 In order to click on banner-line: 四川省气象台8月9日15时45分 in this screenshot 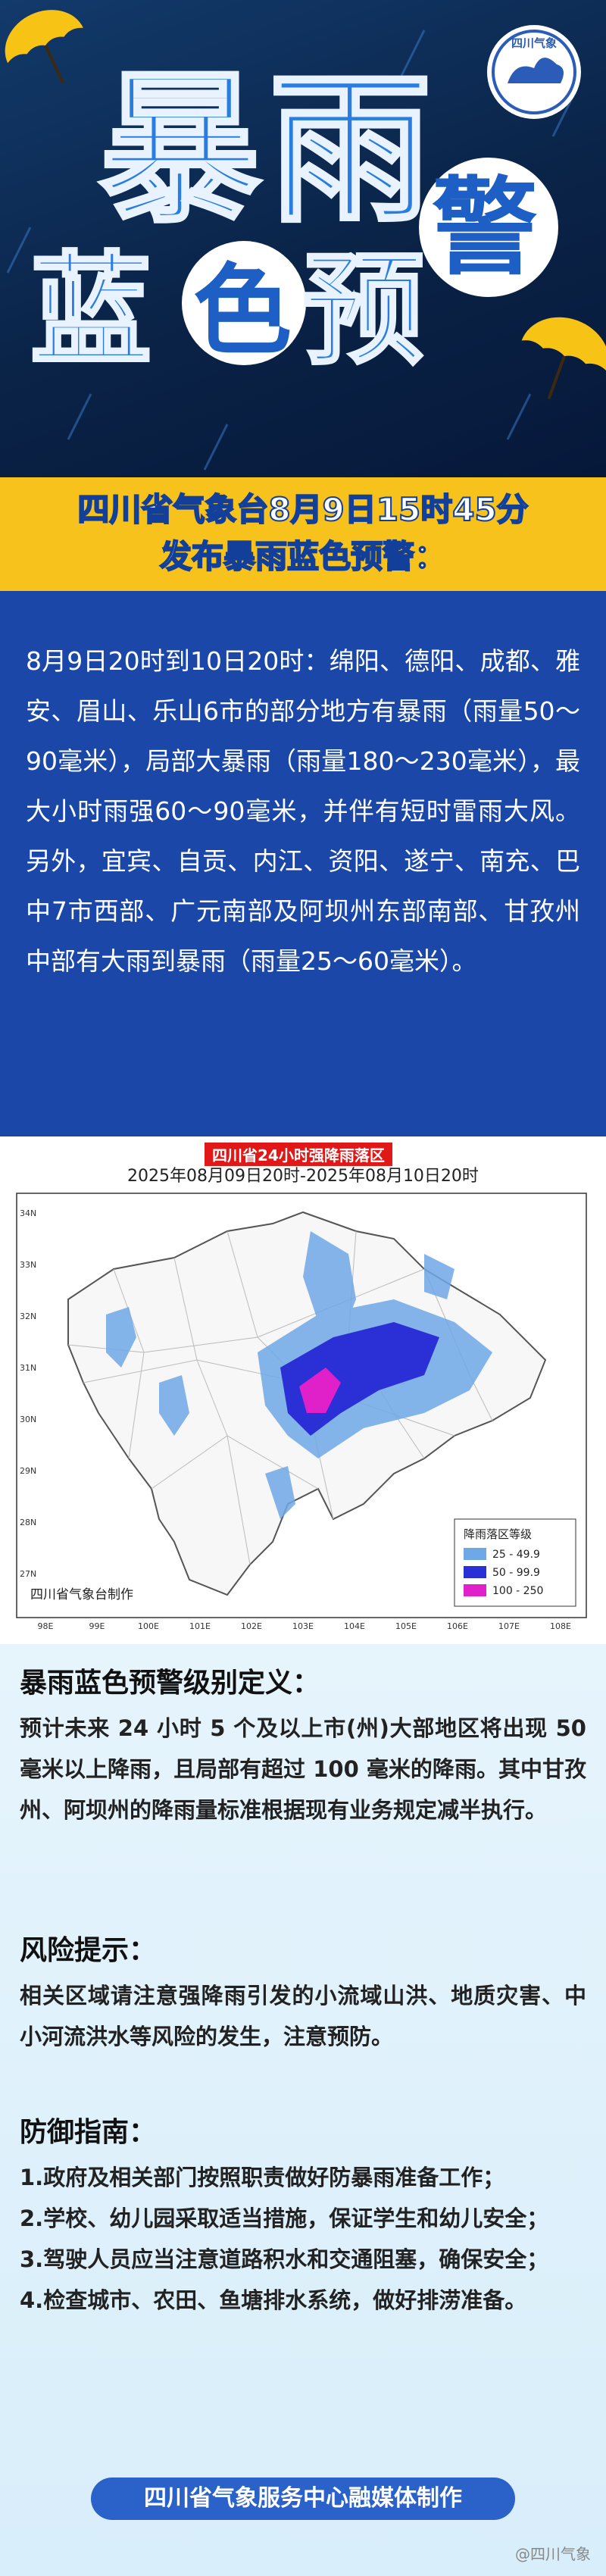, I will do `click(303, 509)`.